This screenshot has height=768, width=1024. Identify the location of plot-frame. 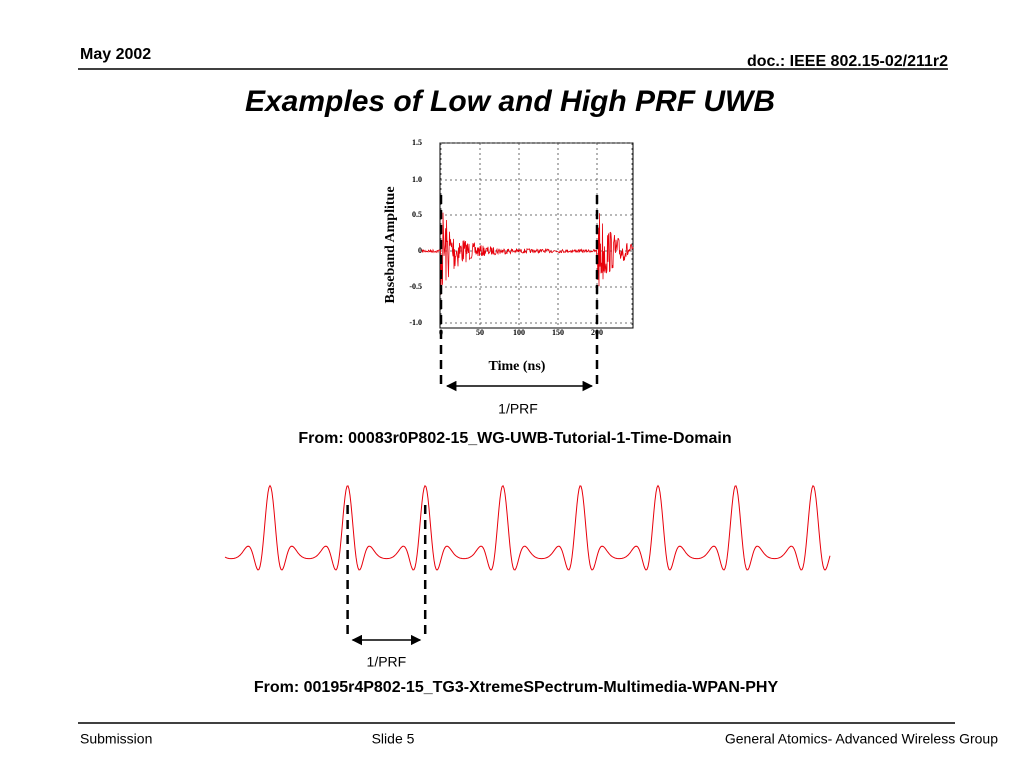
(536, 235).